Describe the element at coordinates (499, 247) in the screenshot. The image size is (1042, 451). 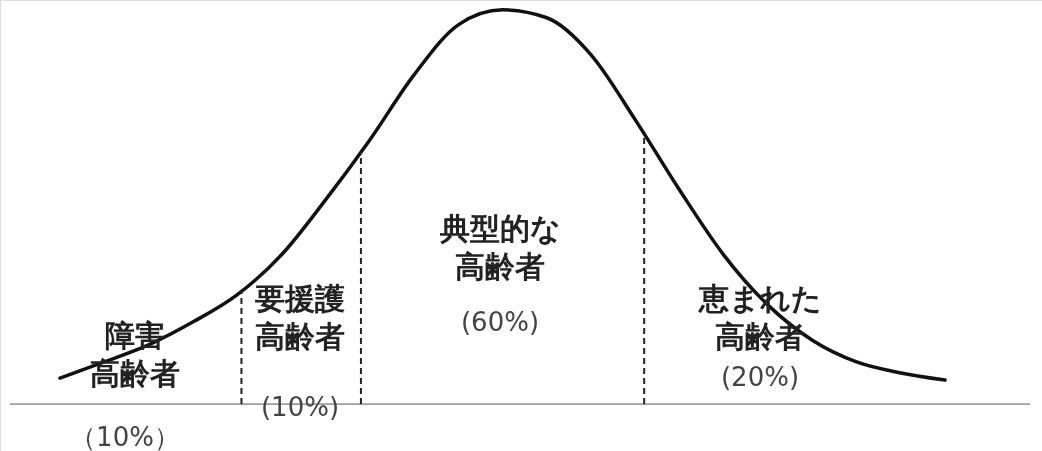
I see `annotation: 典型的な高齢者` at that location.